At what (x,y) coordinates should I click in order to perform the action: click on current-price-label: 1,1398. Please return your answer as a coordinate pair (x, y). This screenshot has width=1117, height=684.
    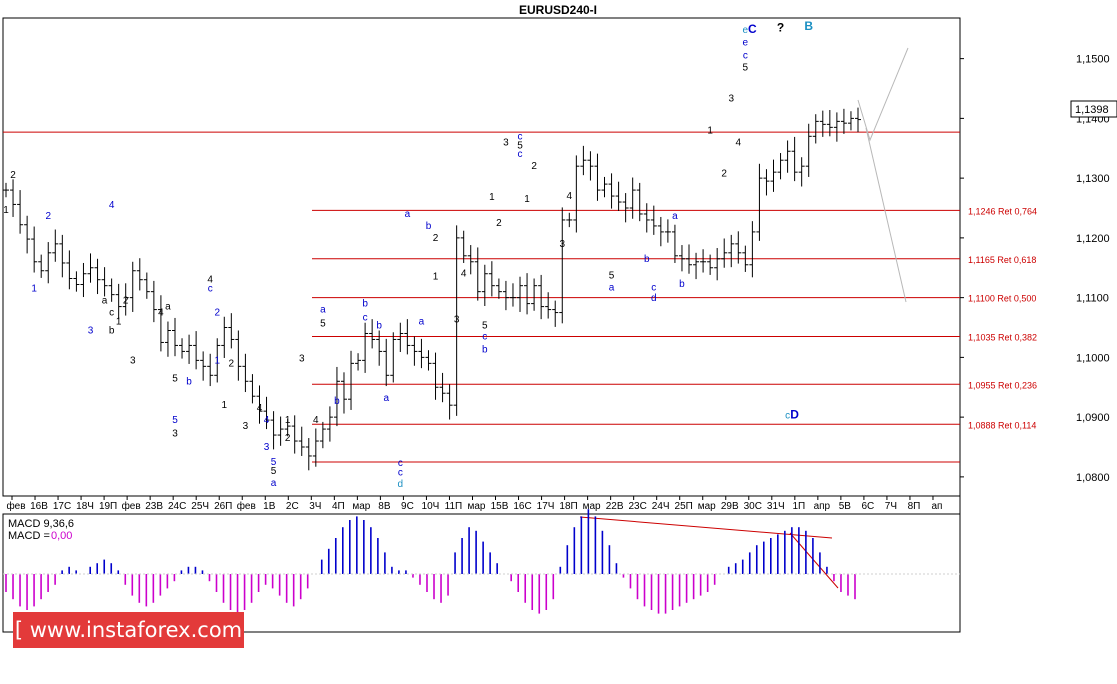
    Looking at the image, I should click on (1092, 110).